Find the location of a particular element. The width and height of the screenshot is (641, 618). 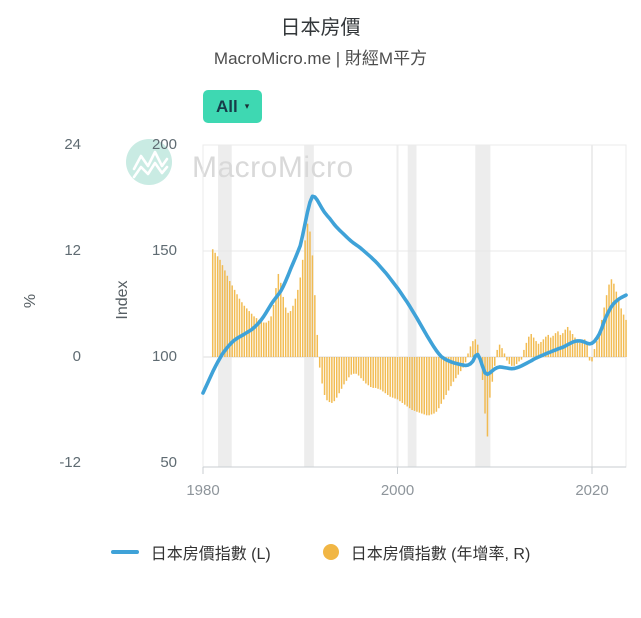

index-tick-label: 50 is located at coordinates (168, 462).